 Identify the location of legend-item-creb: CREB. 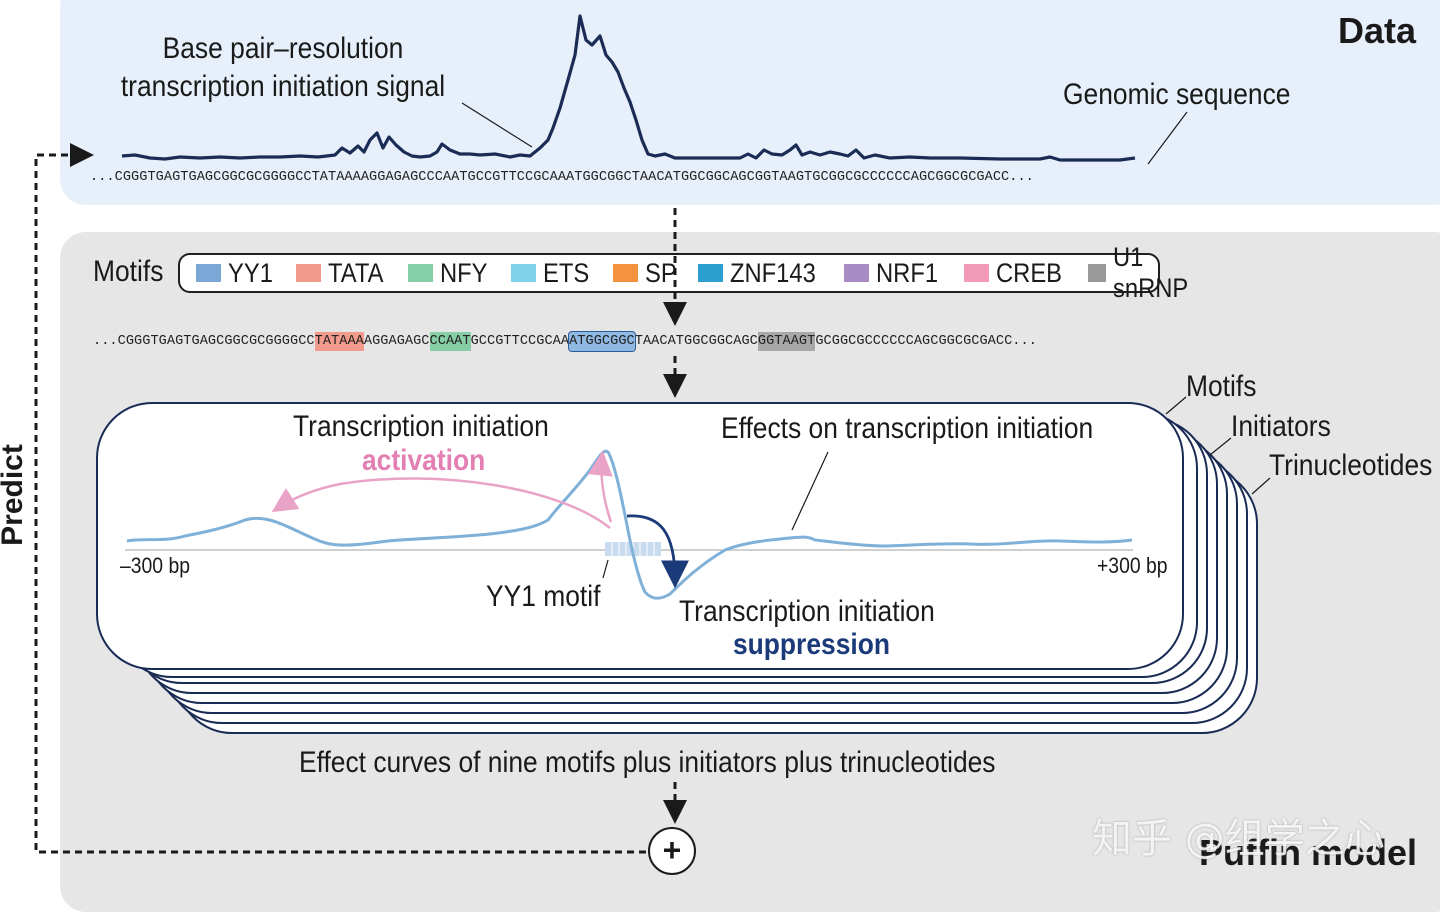
(1017, 273).